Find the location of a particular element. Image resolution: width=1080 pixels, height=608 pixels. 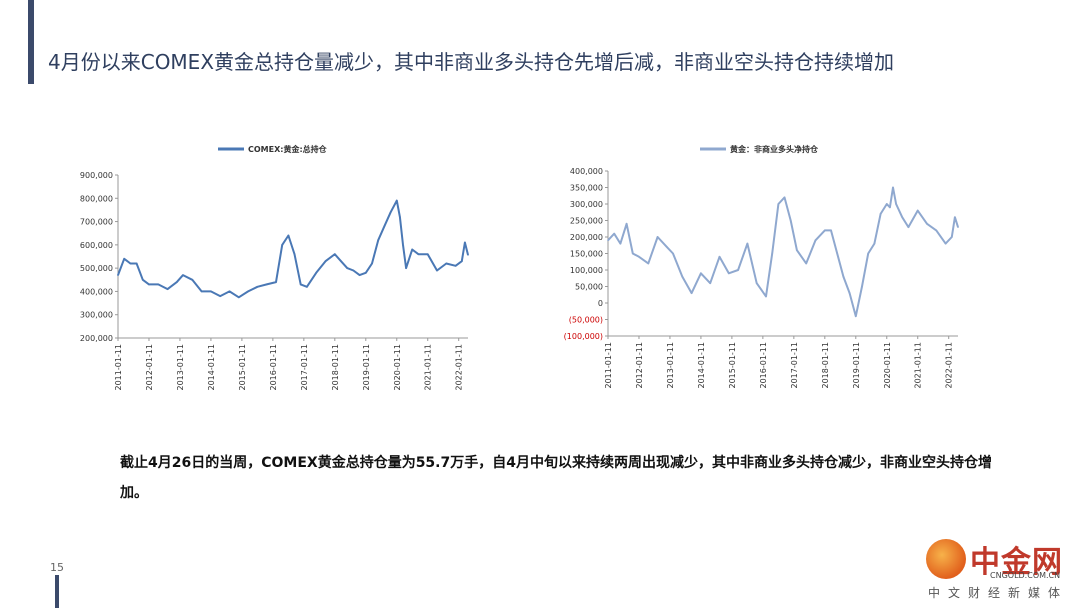

y-tick-label: 500,000 is located at coordinates (96, 268).